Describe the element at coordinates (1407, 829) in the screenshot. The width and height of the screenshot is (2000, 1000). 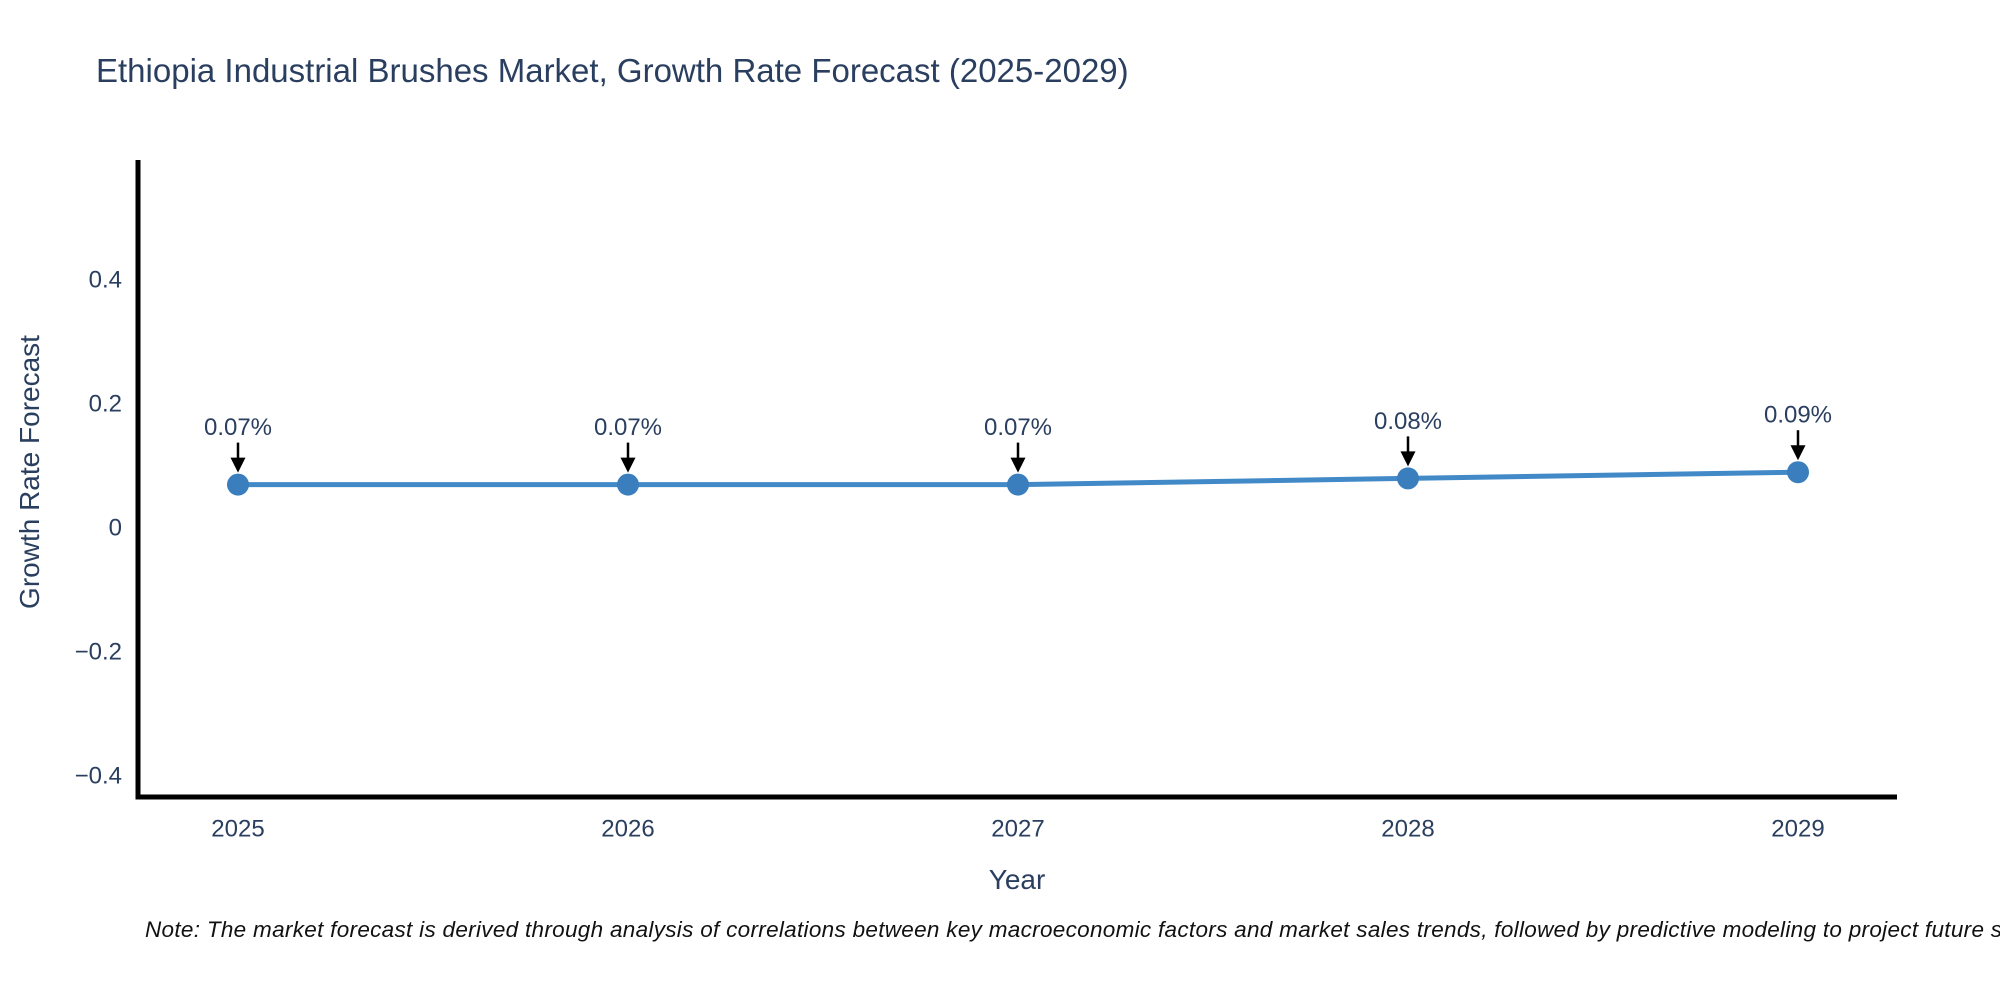
I see `x-tick-label: 2028` at that location.